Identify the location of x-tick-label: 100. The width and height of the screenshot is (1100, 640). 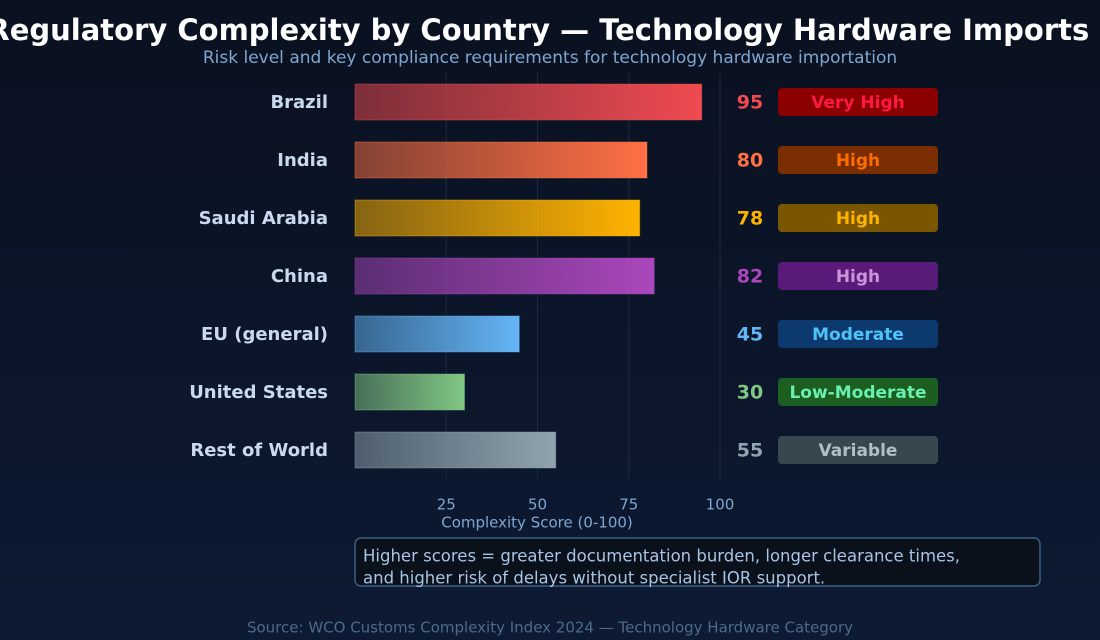
(720, 505).